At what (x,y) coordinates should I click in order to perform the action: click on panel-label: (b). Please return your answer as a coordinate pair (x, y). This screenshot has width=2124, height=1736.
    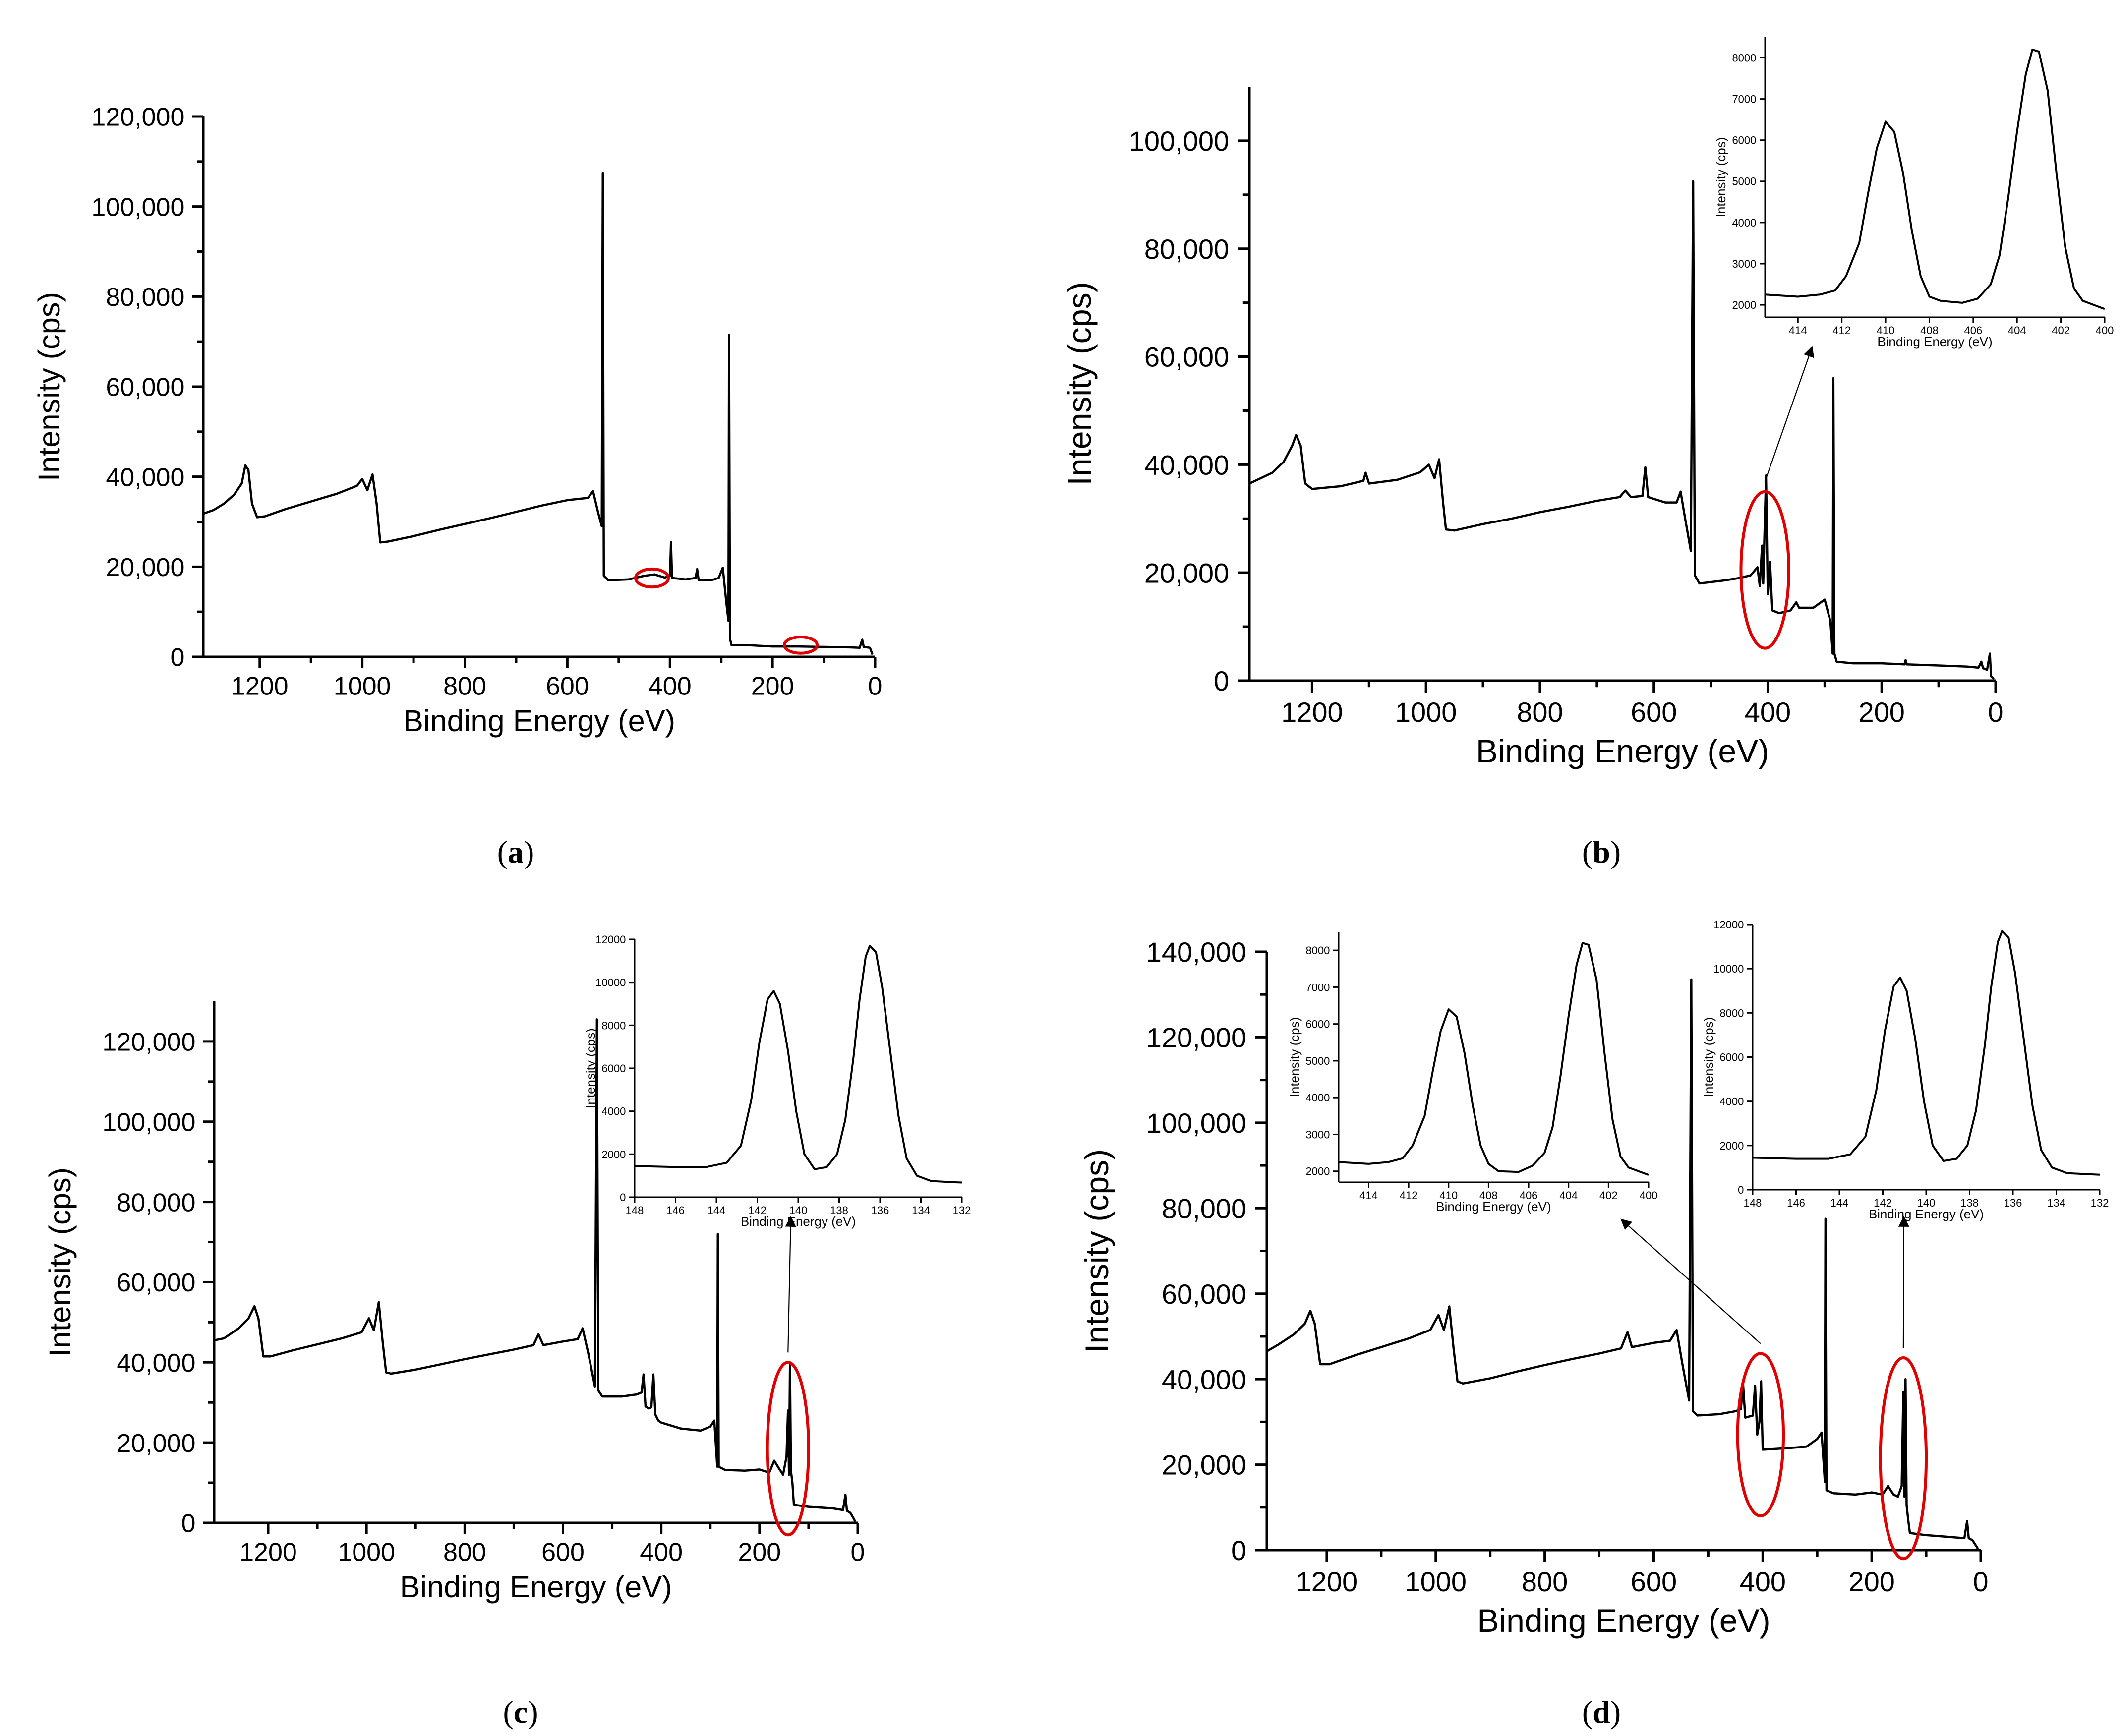
    Looking at the image, I should click on (1601, 851).